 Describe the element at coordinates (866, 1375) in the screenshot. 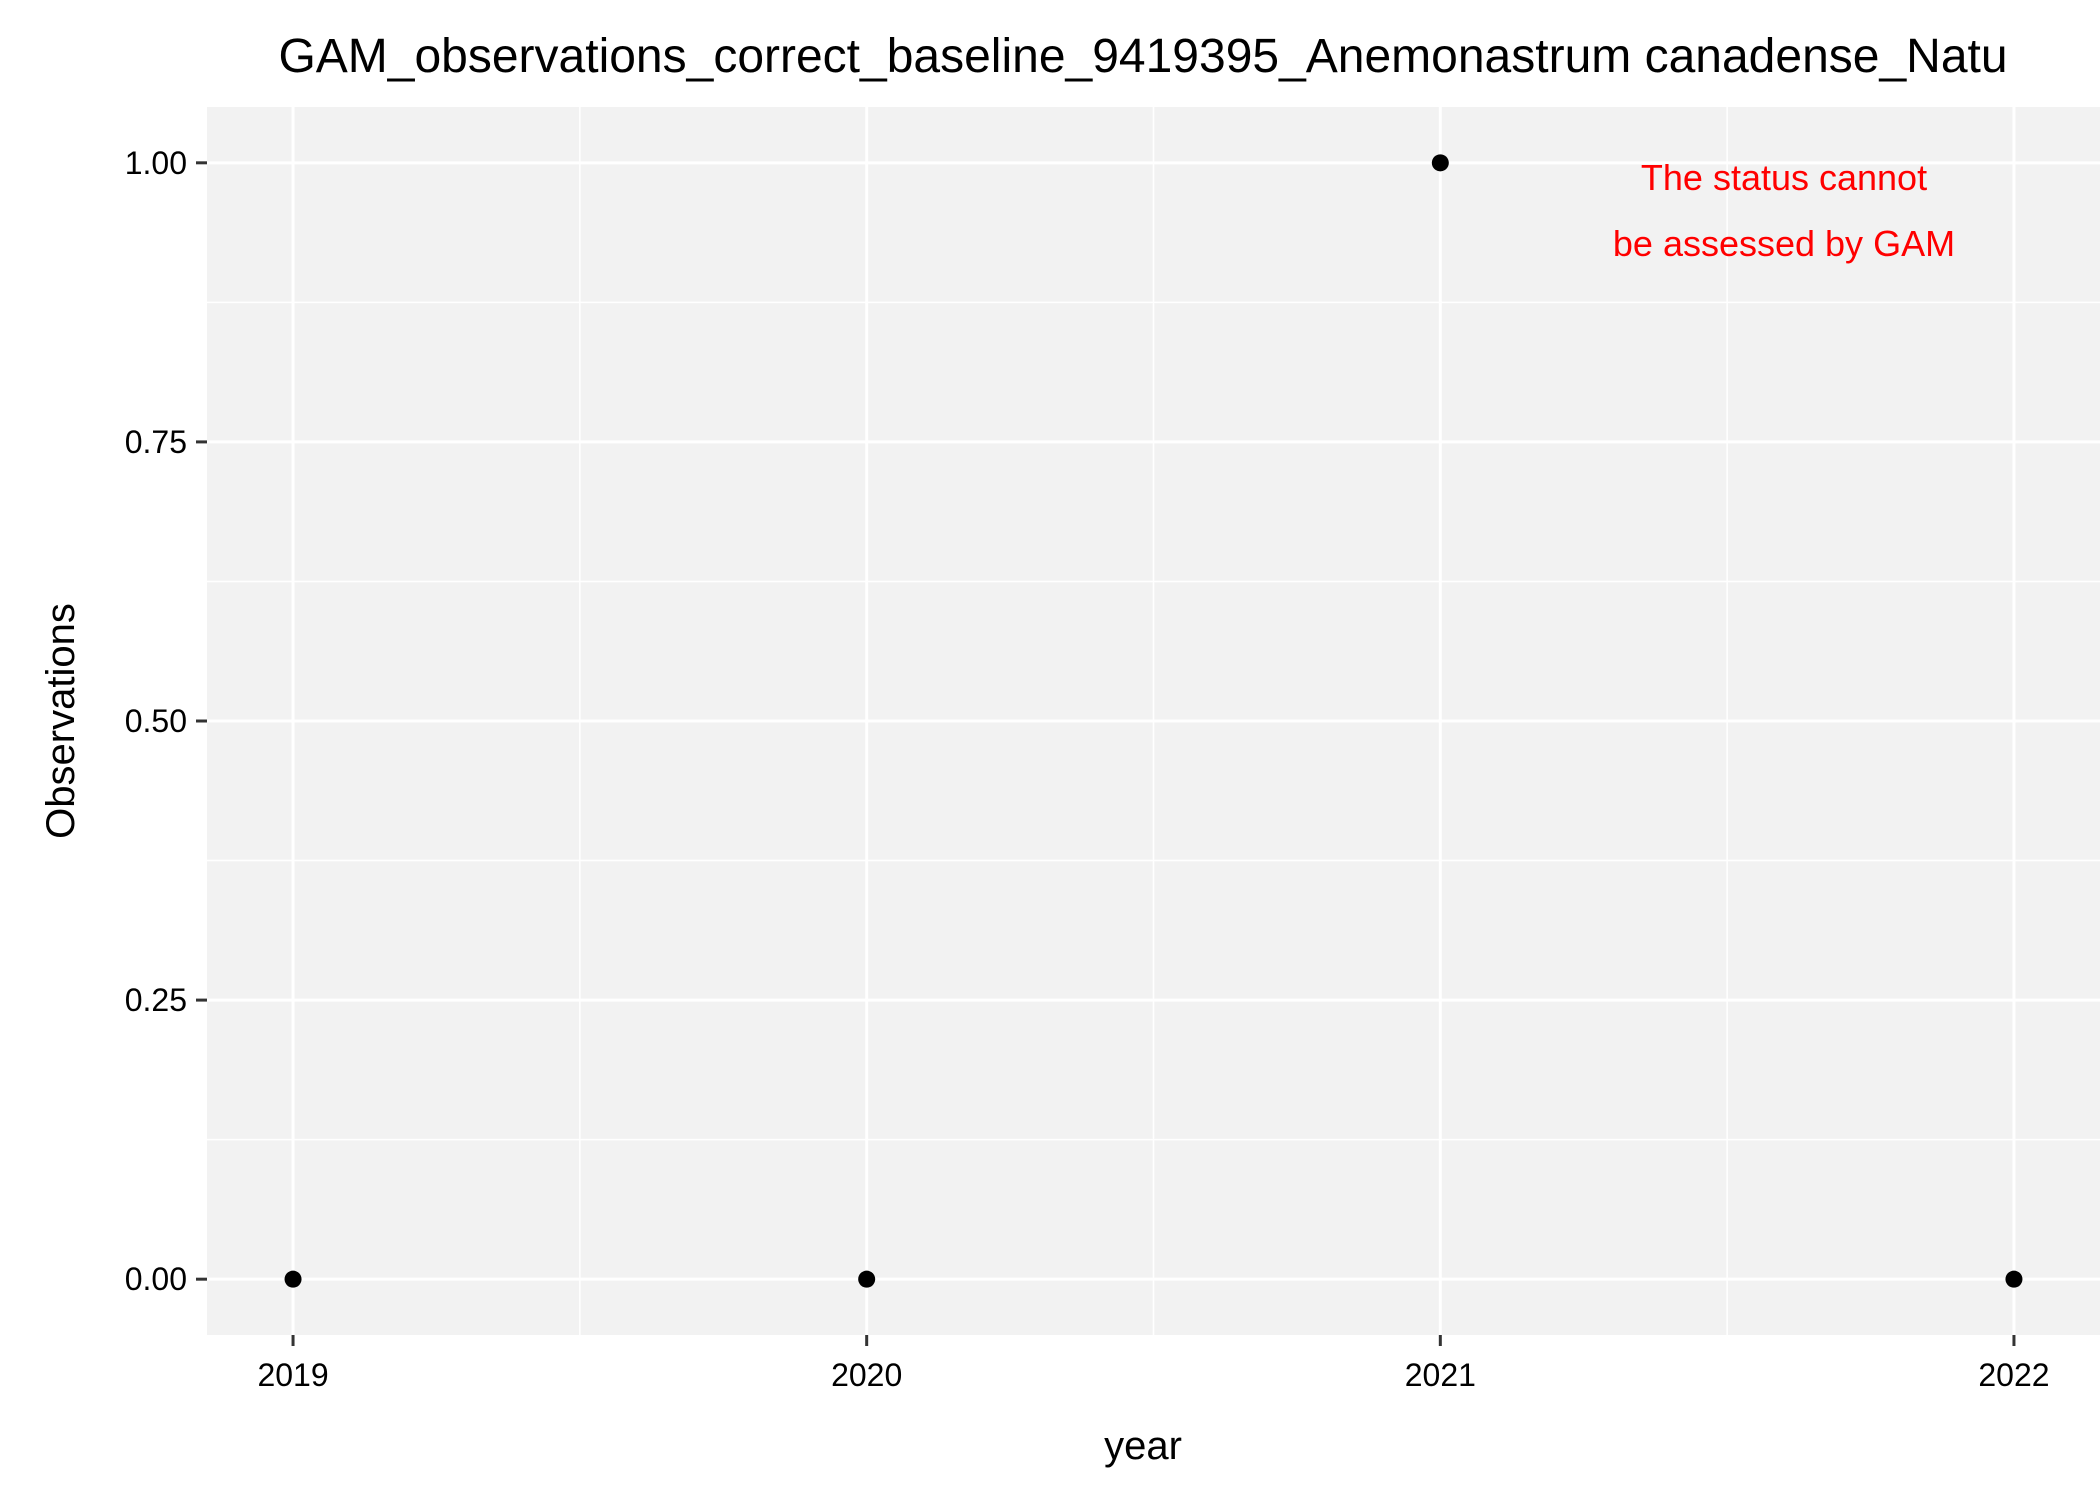

I see `x-tick-label: 2020` at that location.